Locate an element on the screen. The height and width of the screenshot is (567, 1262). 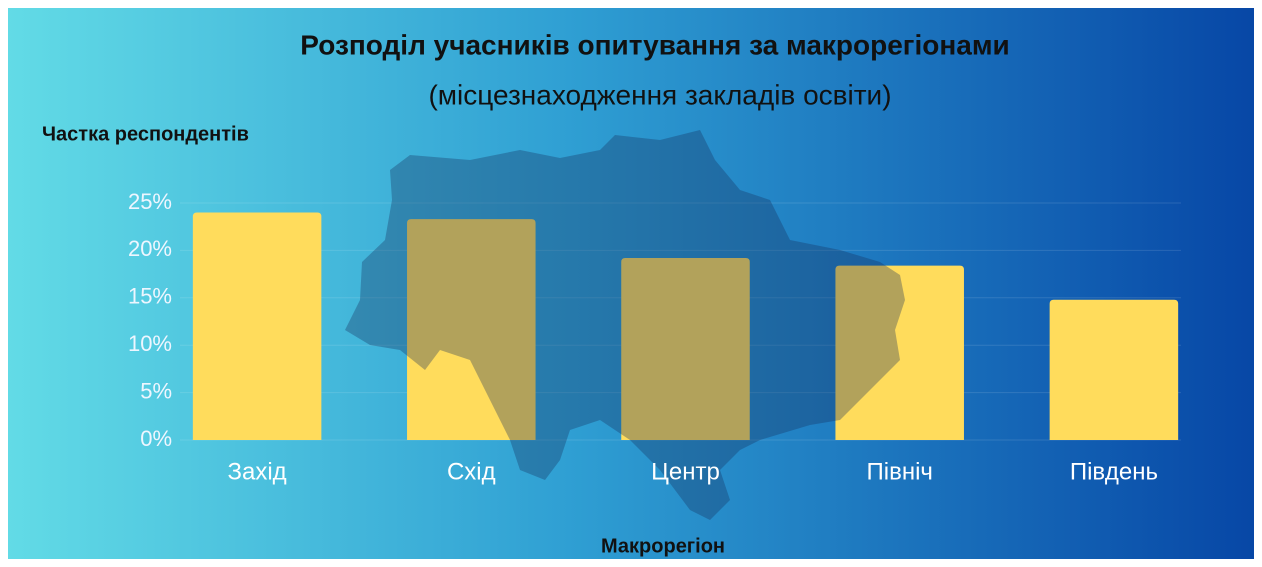
x-tick-label: Захід is located at coordinates (257, 471).